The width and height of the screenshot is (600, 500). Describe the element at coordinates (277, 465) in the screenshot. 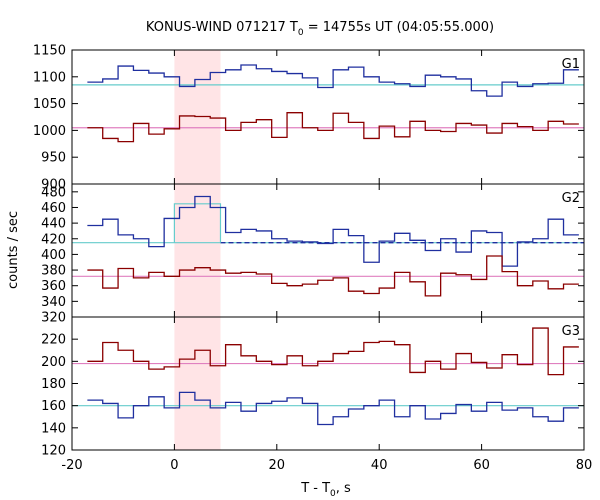

I see `x-tick-label: 20` at that location.